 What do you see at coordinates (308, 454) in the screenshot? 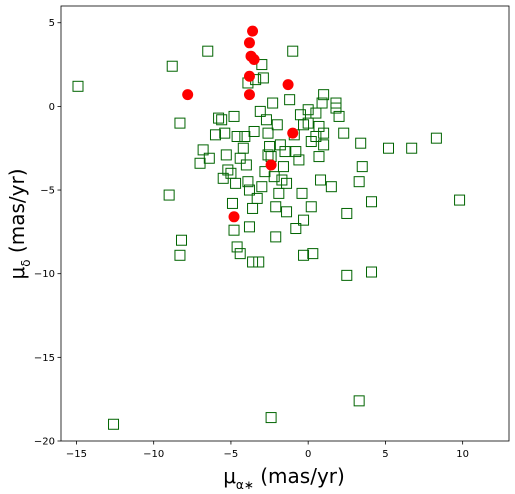
I see `x-tick-label: 0` at bounding box center [308, 454].